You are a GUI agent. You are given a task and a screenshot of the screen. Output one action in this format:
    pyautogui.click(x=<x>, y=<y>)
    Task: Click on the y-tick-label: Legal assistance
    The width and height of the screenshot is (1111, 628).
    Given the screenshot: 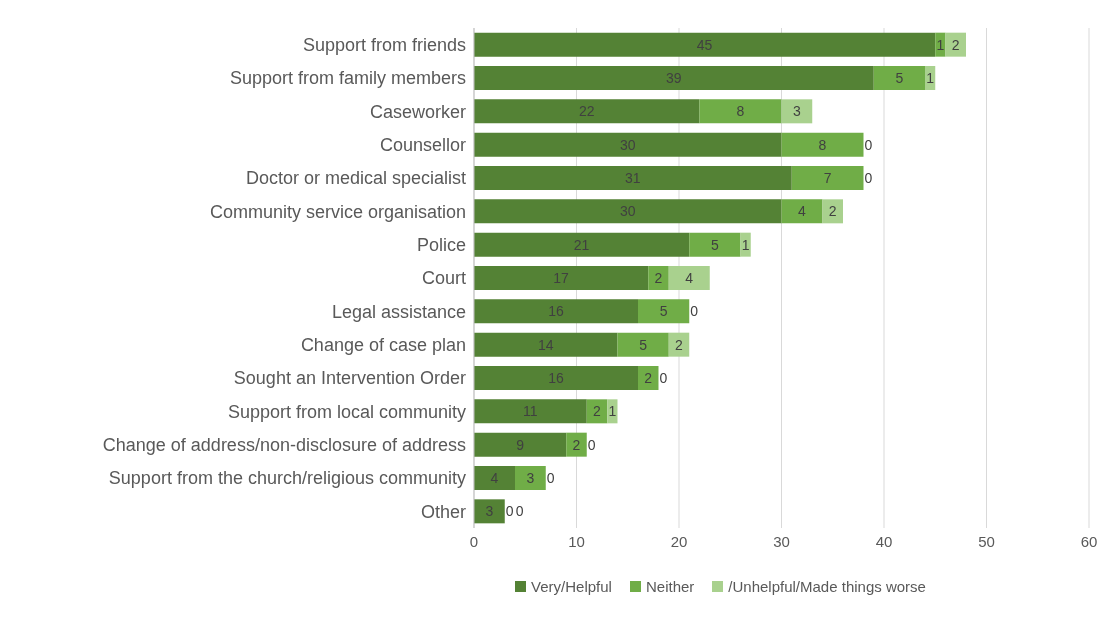 What is the action you would take?
    pyautogui.click(x=398, y=311)
    